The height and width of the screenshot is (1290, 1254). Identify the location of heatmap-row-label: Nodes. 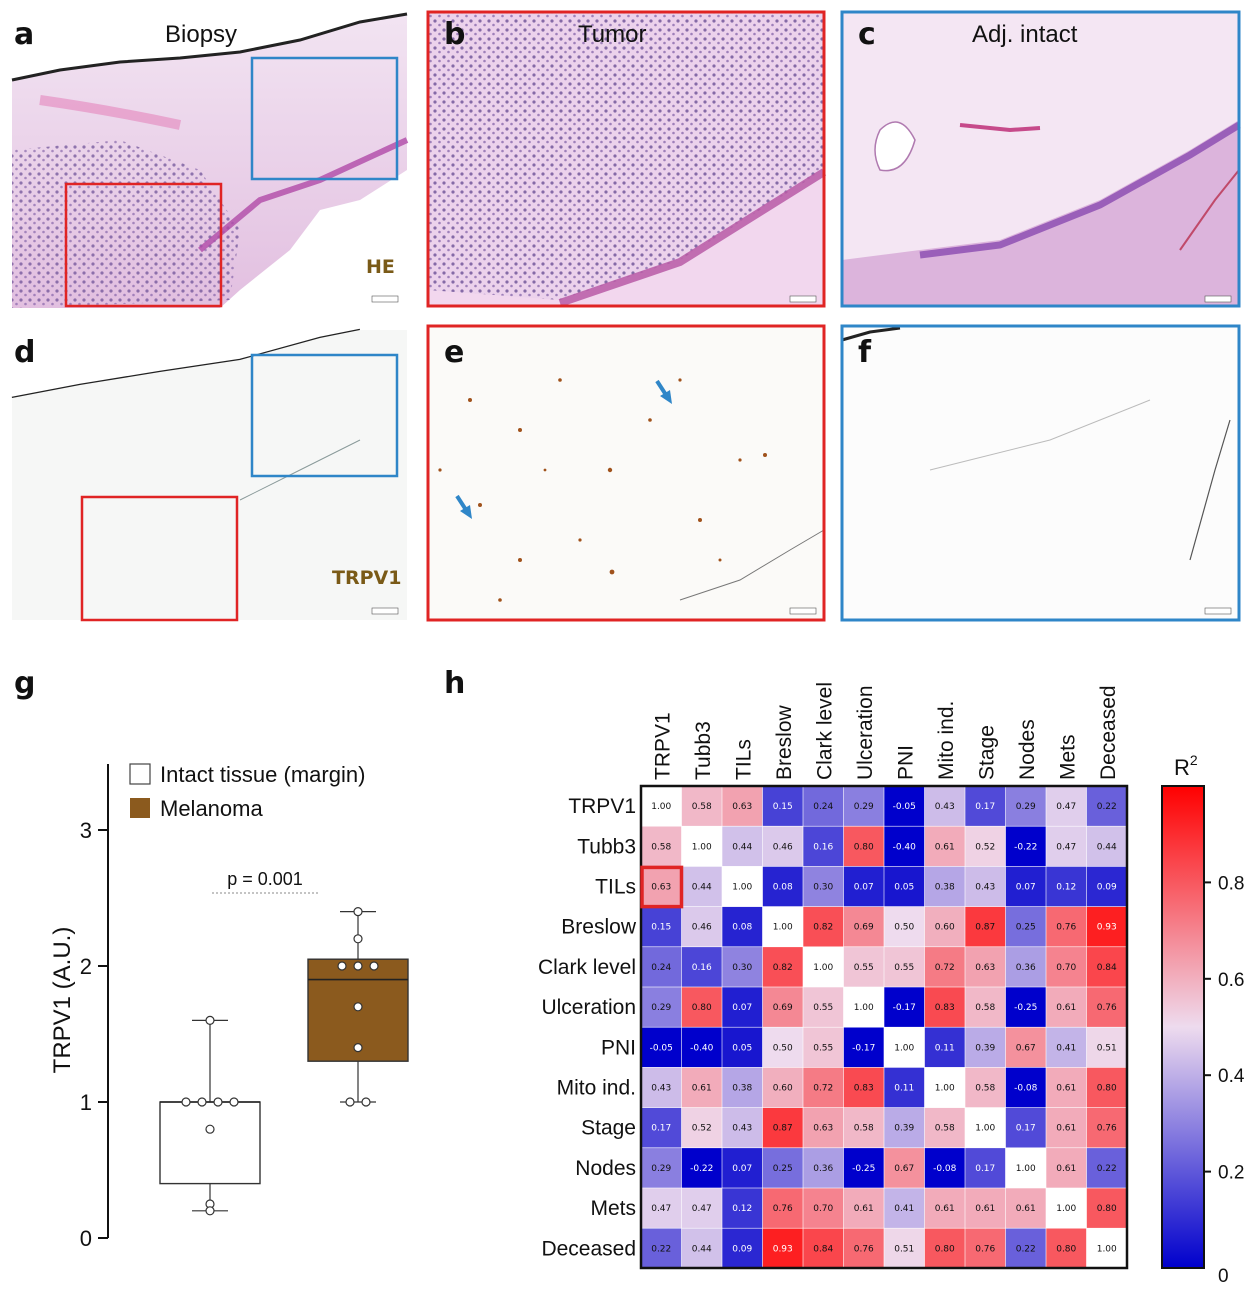
(605, 1168).